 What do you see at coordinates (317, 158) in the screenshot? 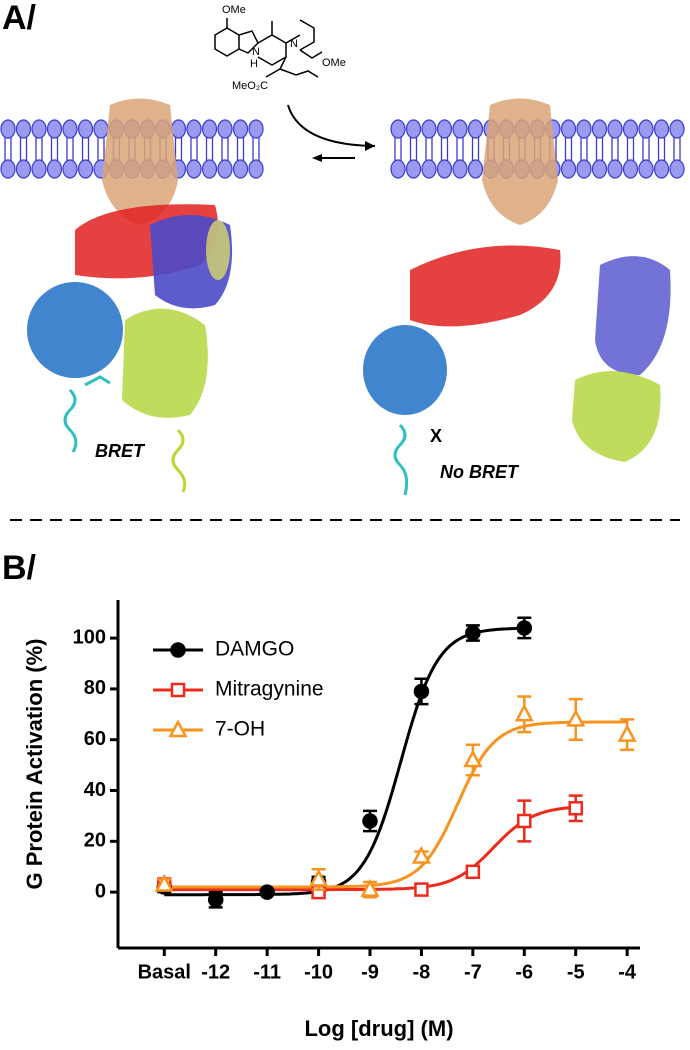
I see `arrow-head` at bounding box center [317, 158].